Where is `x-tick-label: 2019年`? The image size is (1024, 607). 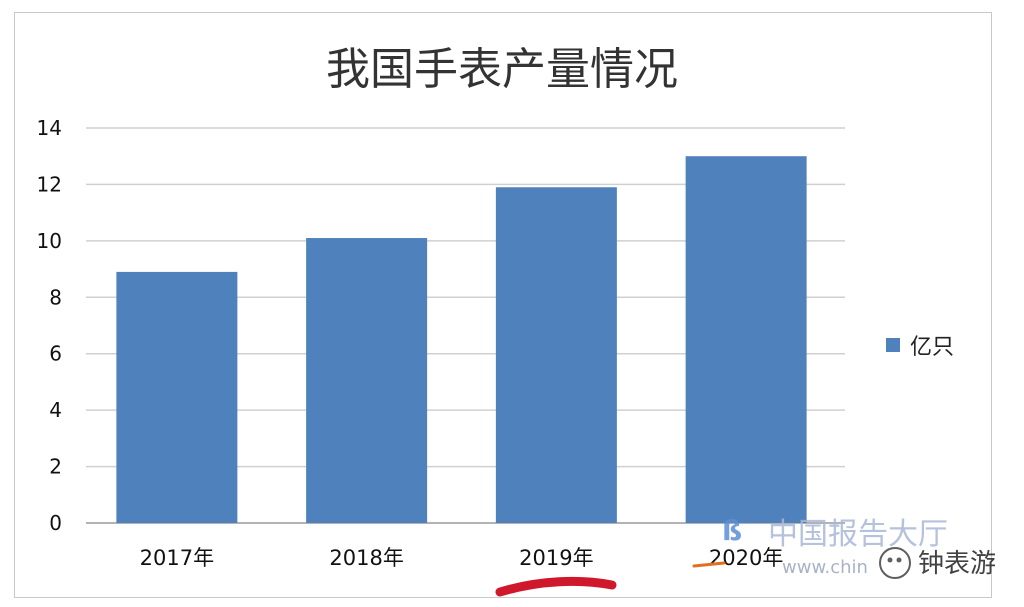 x-tick-label: 2019年 is located at coordinates (556, 558).